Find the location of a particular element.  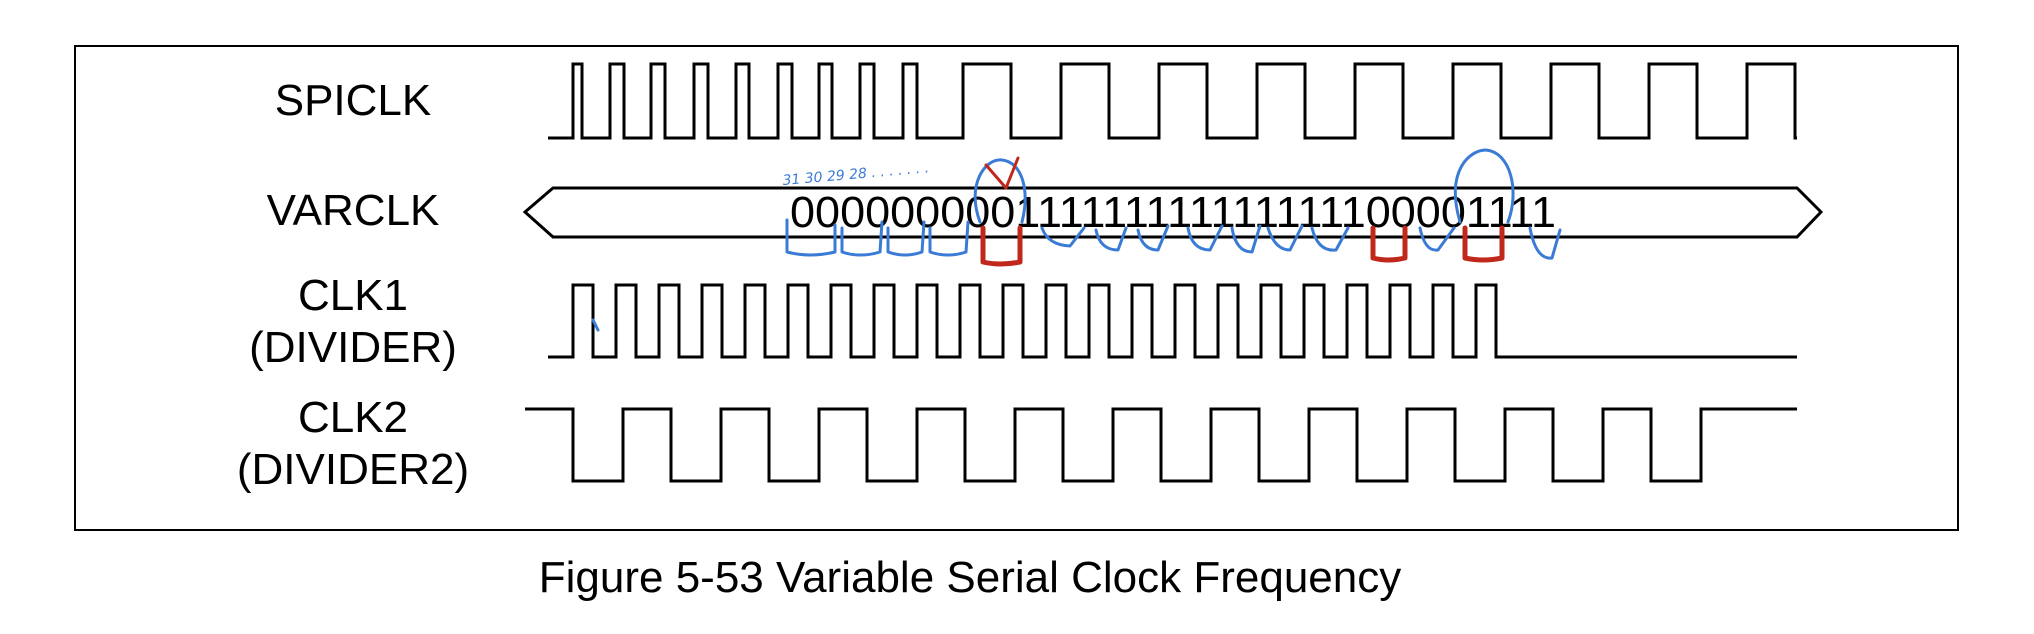

label-clk2: CLK2 is located at coordinates (353, 417).